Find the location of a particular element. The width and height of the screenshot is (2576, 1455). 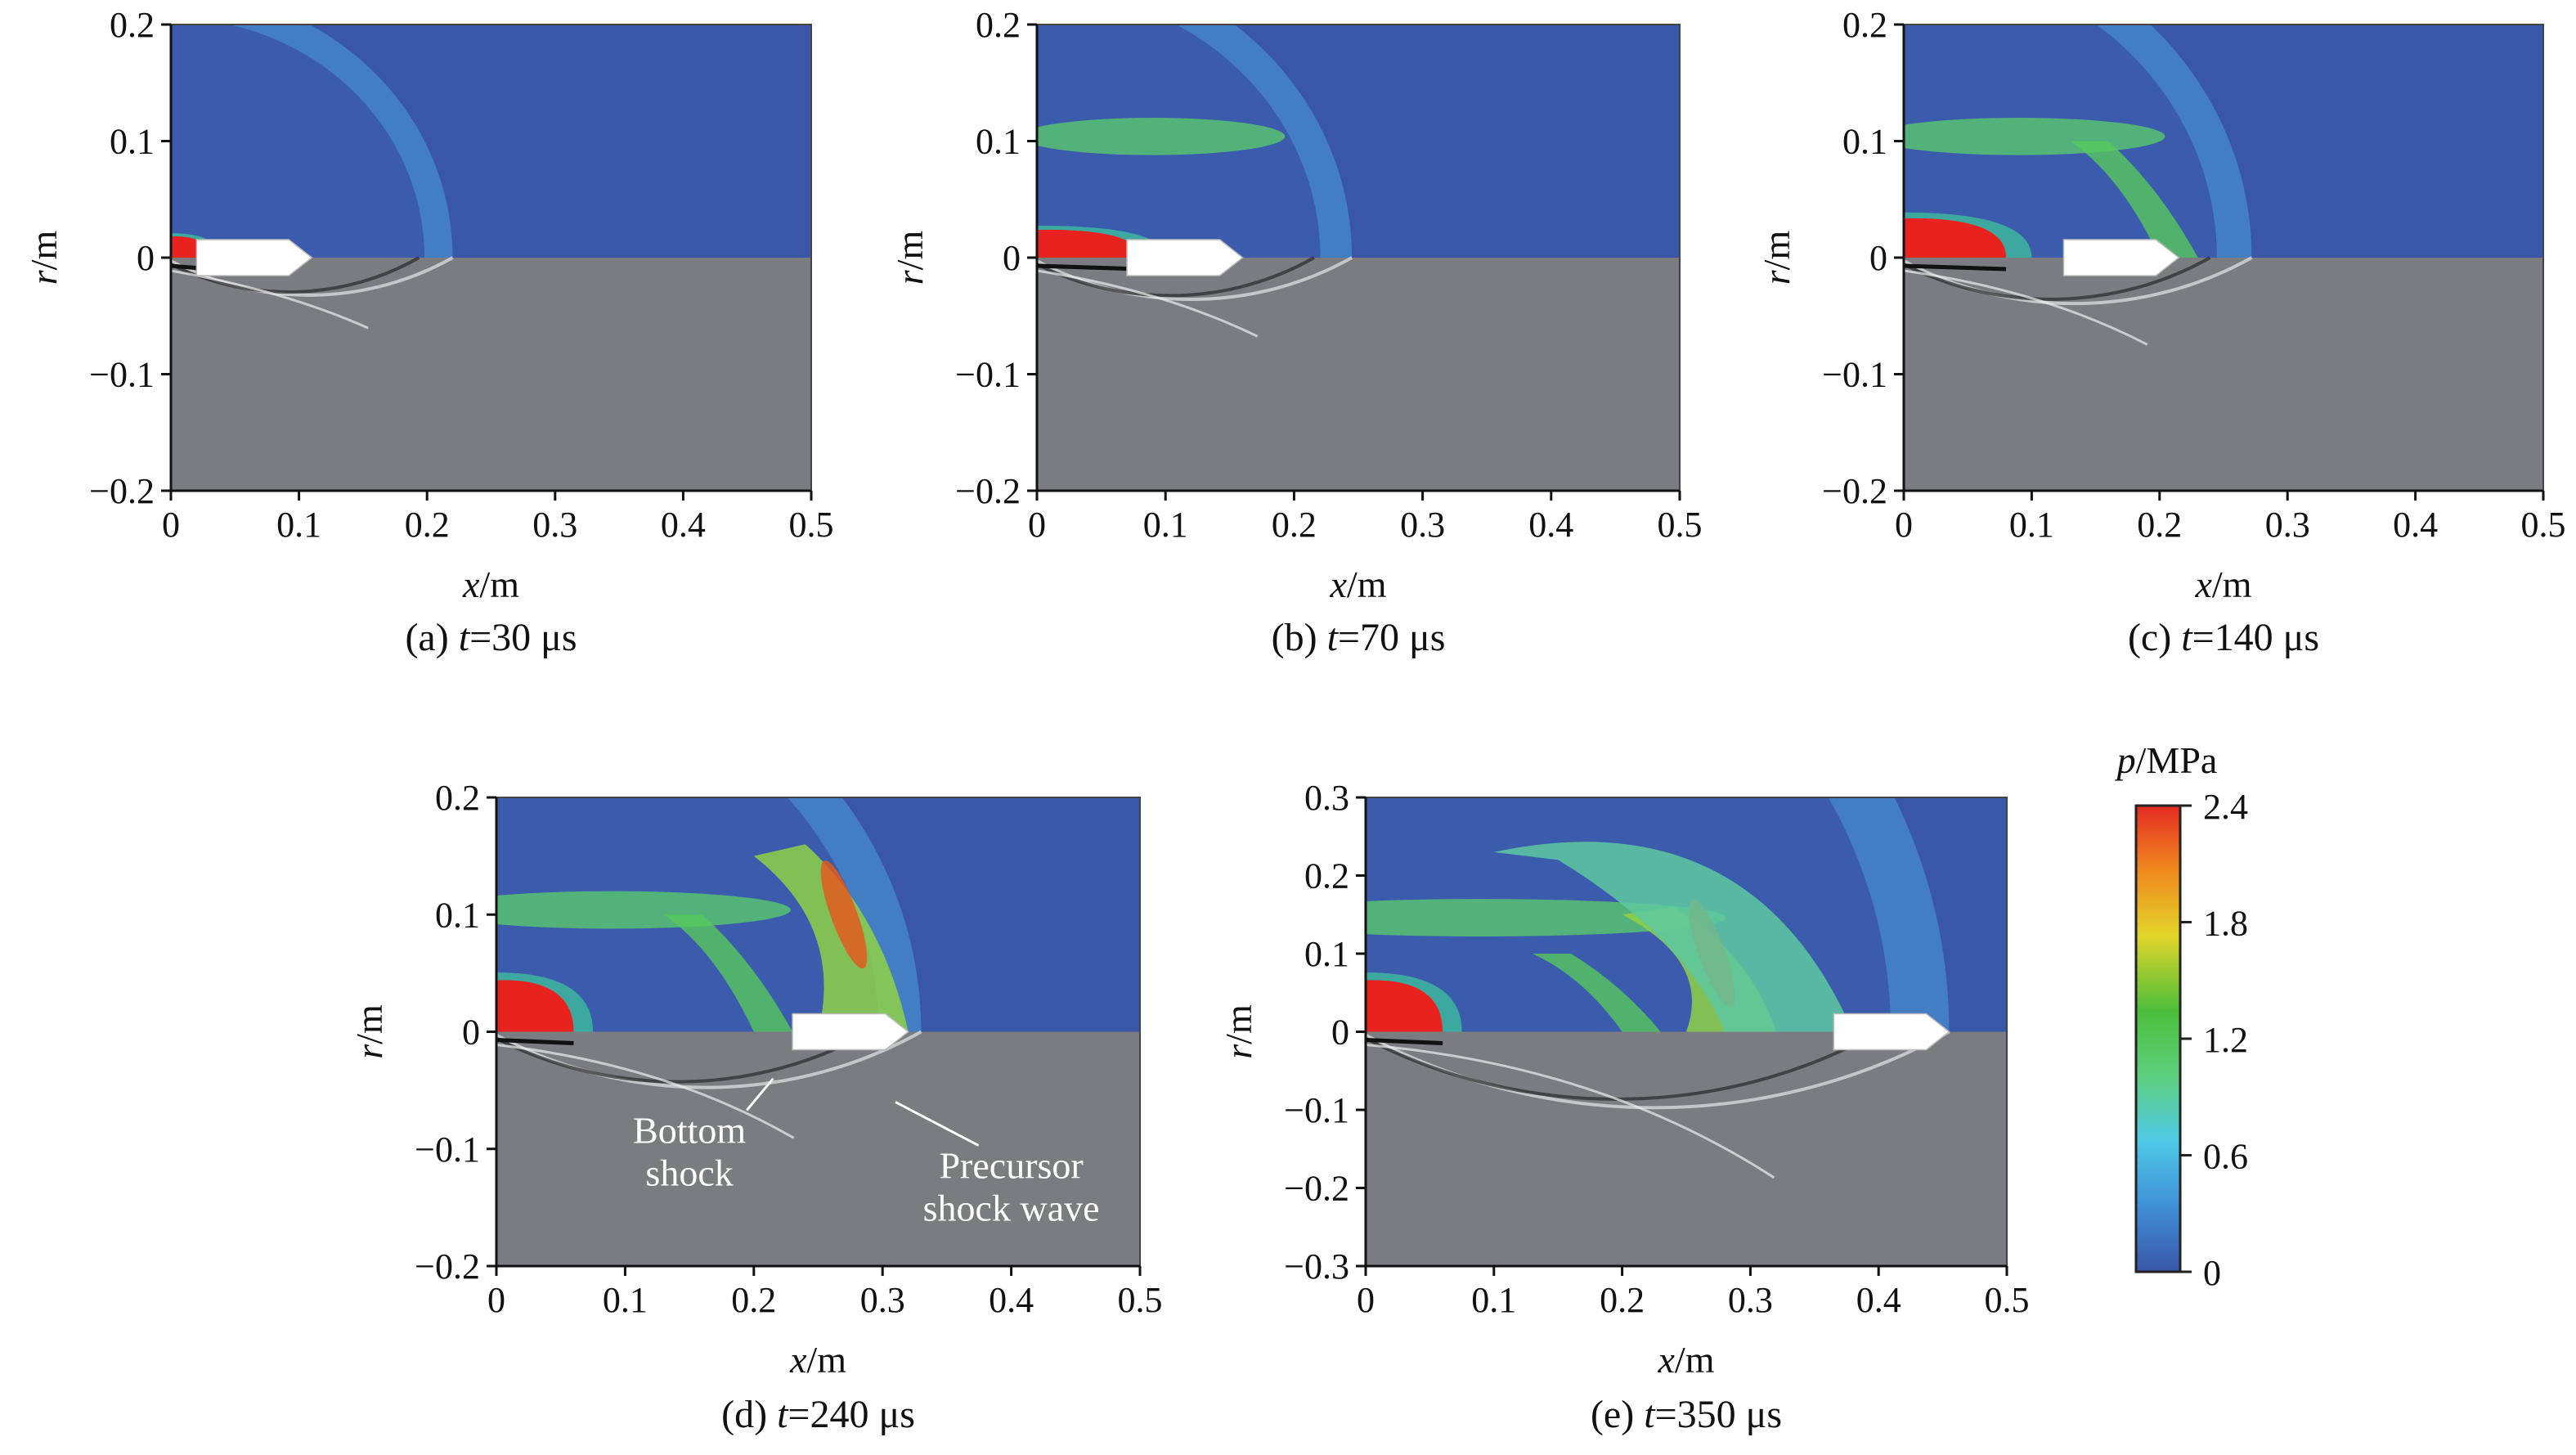

colorbar-tick-label: 1.2 is located at coordinates (2225, 1040).